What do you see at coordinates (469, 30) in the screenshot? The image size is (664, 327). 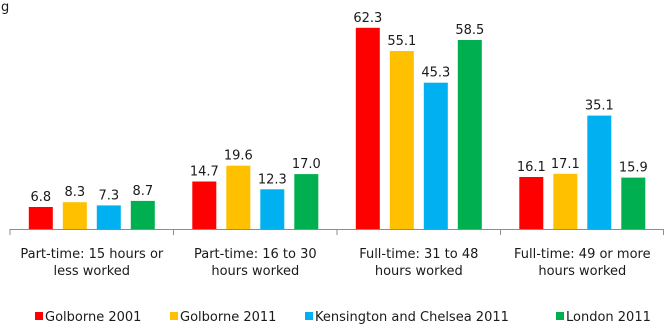 I see `value-label: 58.5` at bounding box center [469, 30].